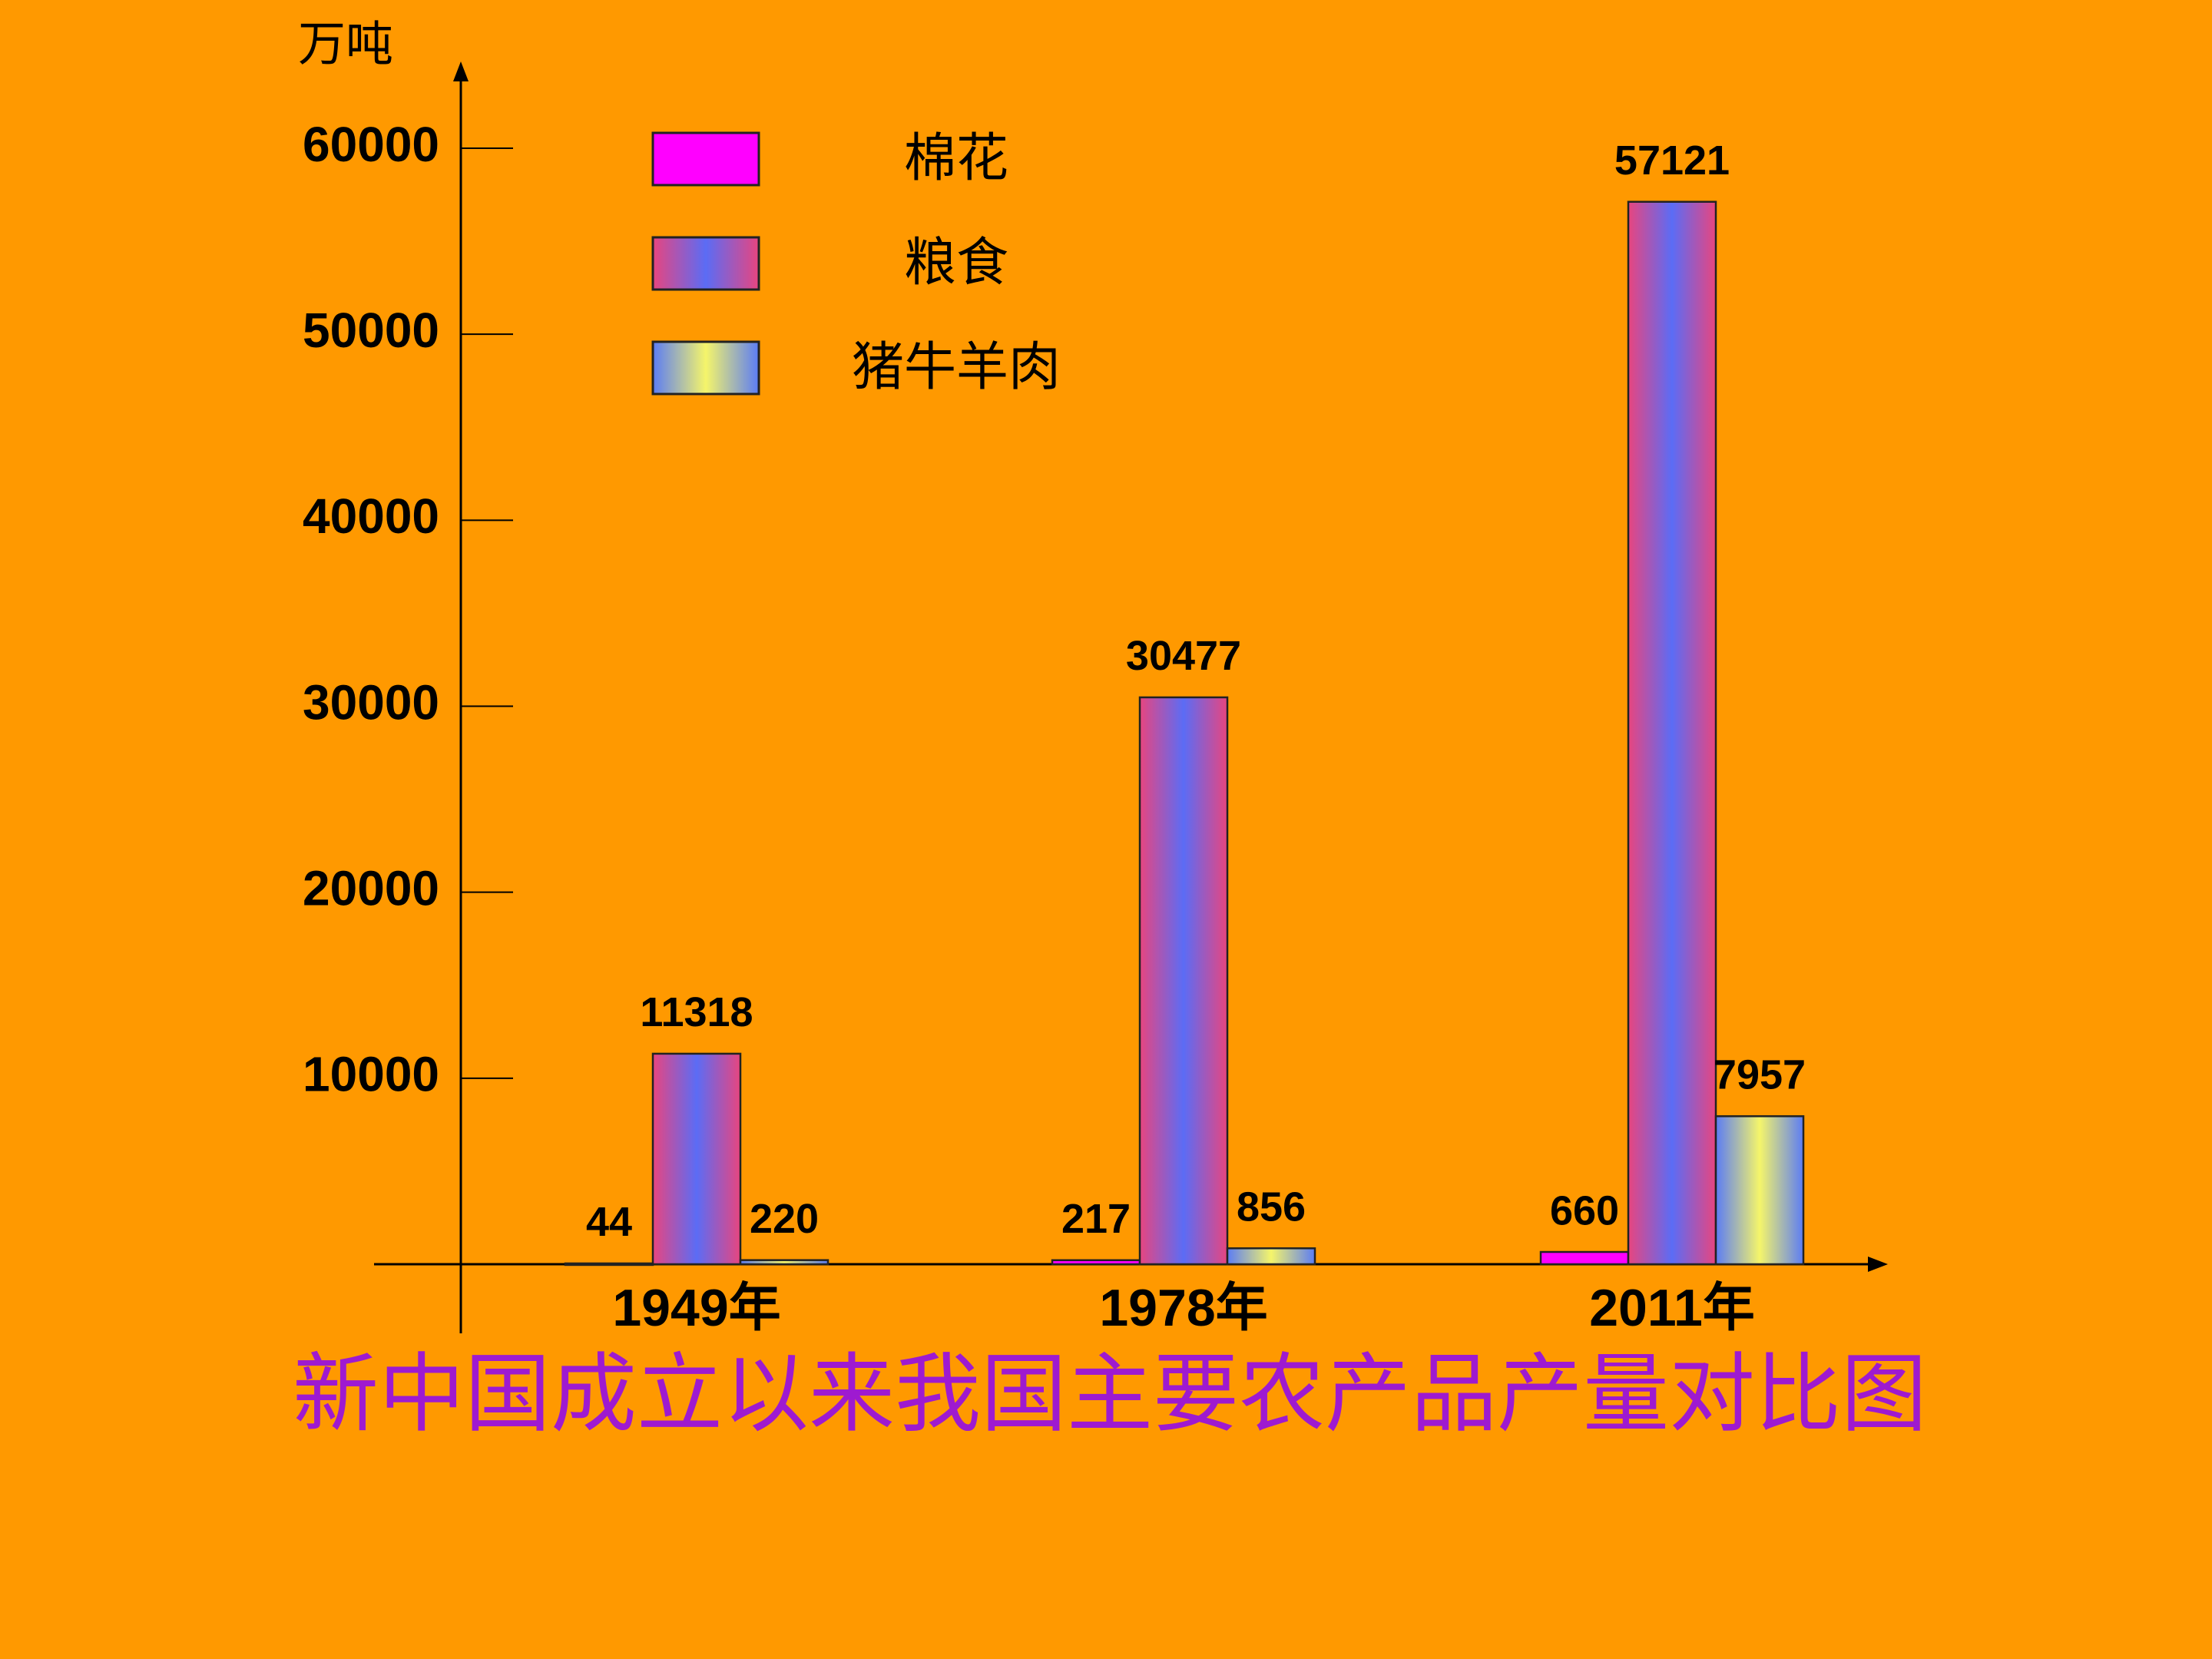 The image size is (2212, 1659). Describe the element at coordinates (609, 1222) in the screenshot. I see `data-label: 44` at that location.